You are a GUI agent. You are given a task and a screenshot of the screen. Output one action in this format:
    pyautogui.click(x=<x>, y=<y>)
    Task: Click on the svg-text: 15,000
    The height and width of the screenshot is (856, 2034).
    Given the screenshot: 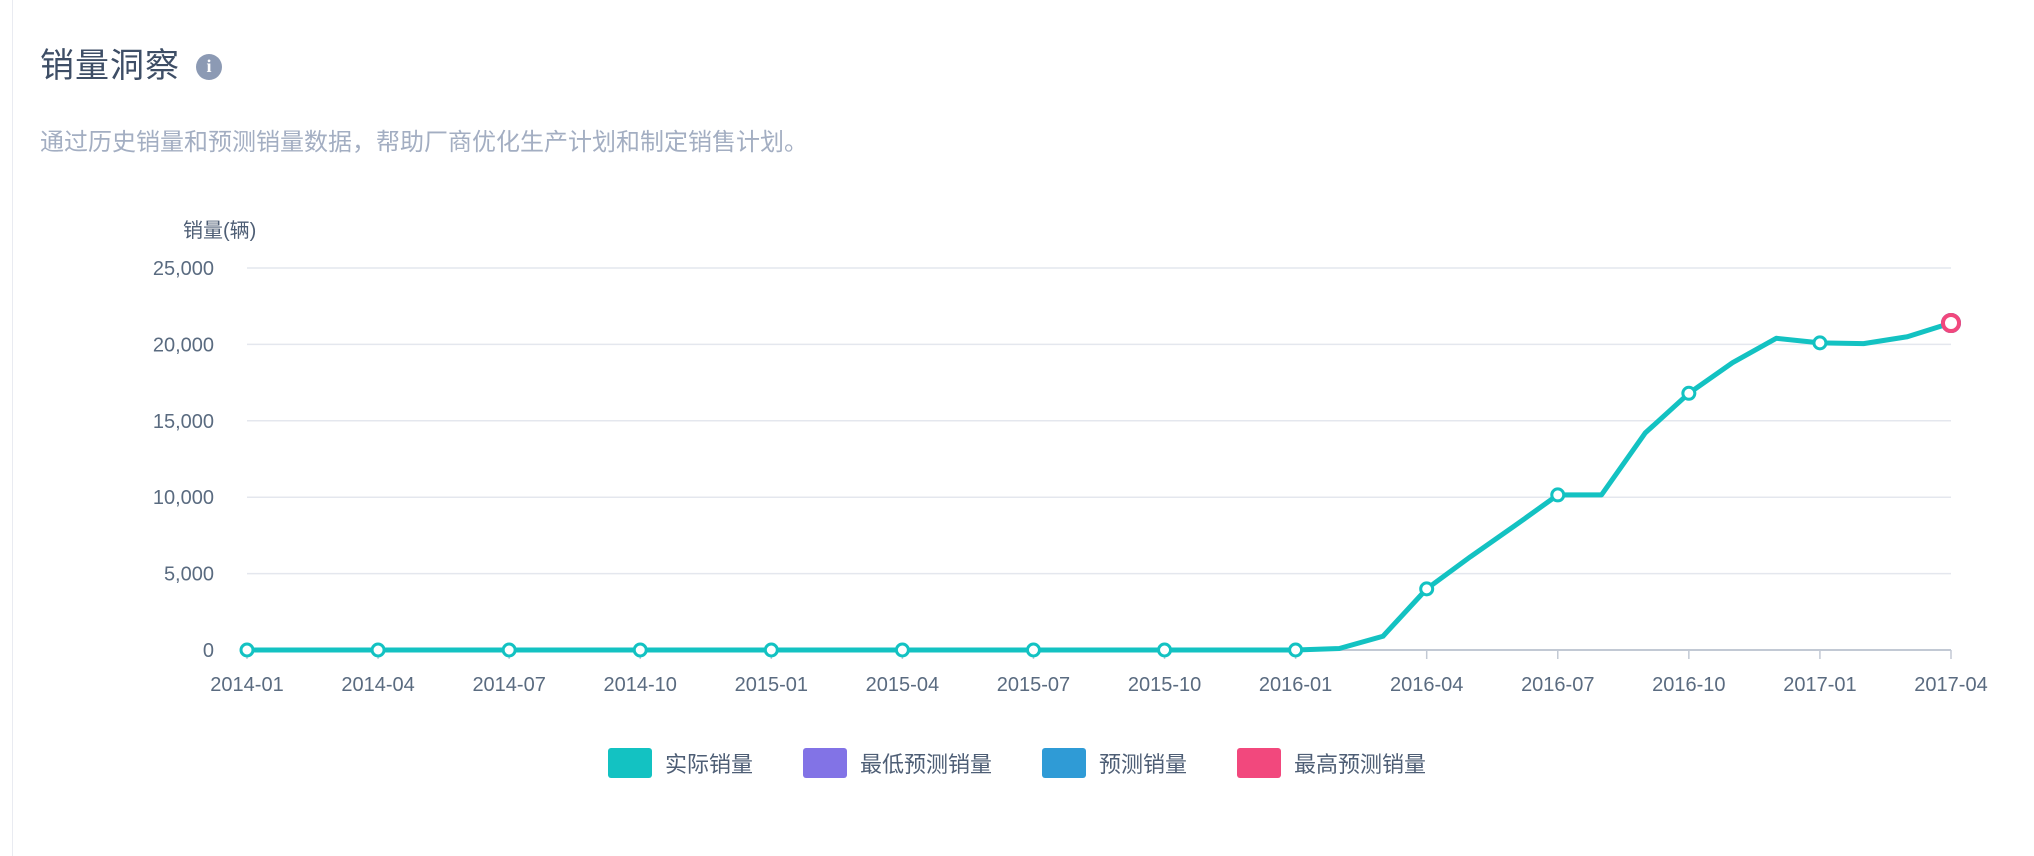 What is the action you would take?
    pyautogui.click(x=183, y=422)
    